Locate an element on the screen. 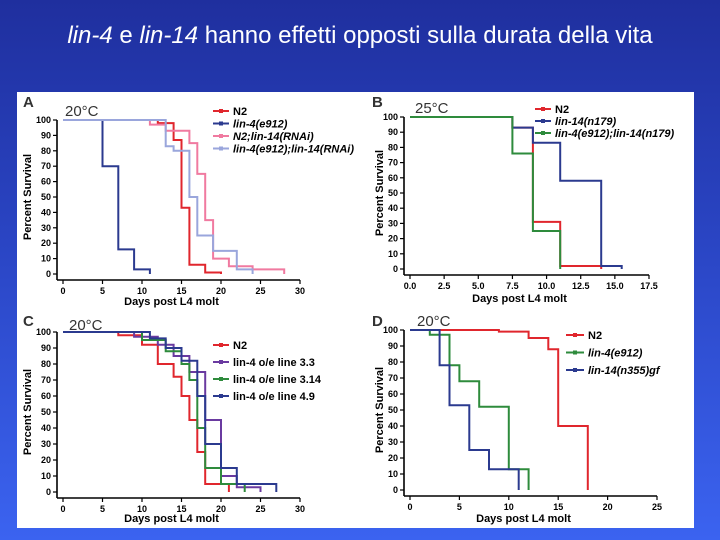 This screenshot has width=720, height=540. x-tick-label: 5 is located at coordinates (102, 509).